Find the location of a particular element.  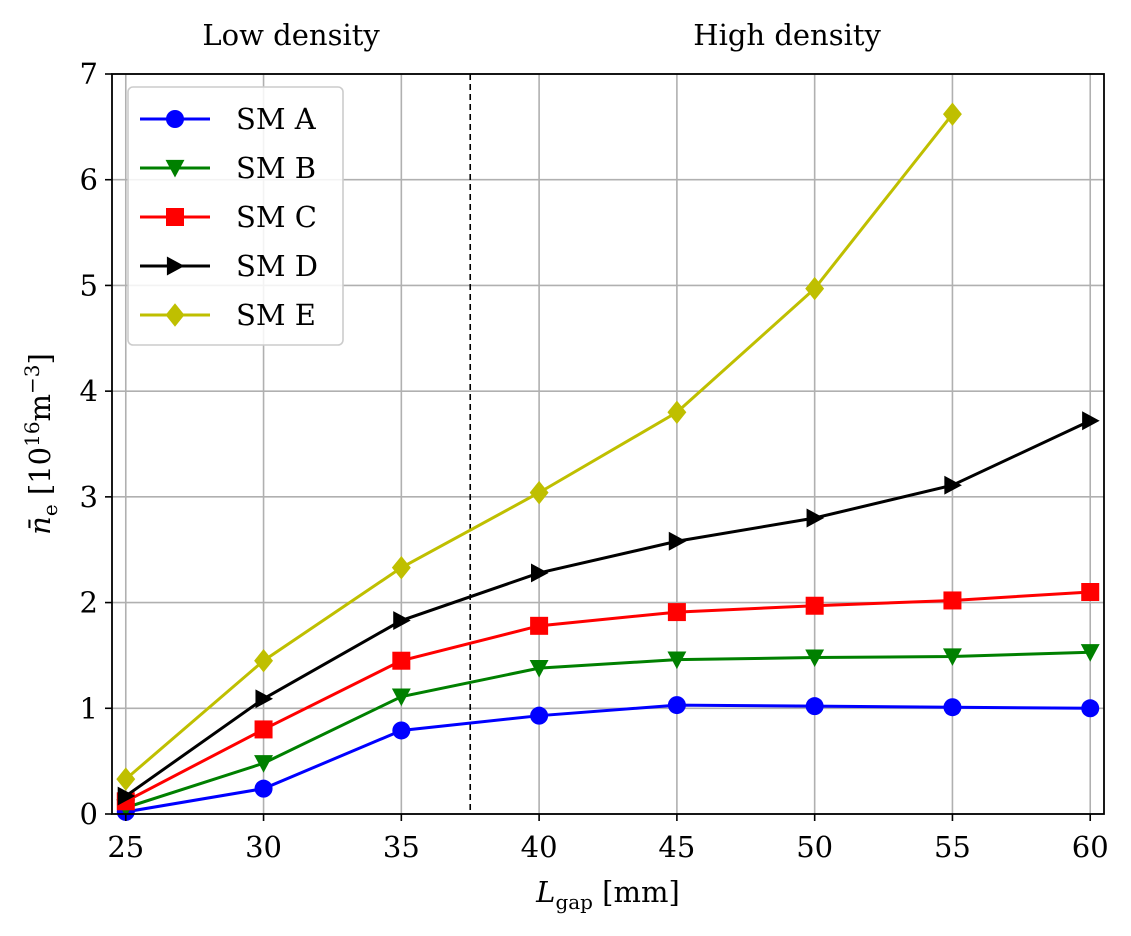

legend-box is located at coordinates (235, 216).